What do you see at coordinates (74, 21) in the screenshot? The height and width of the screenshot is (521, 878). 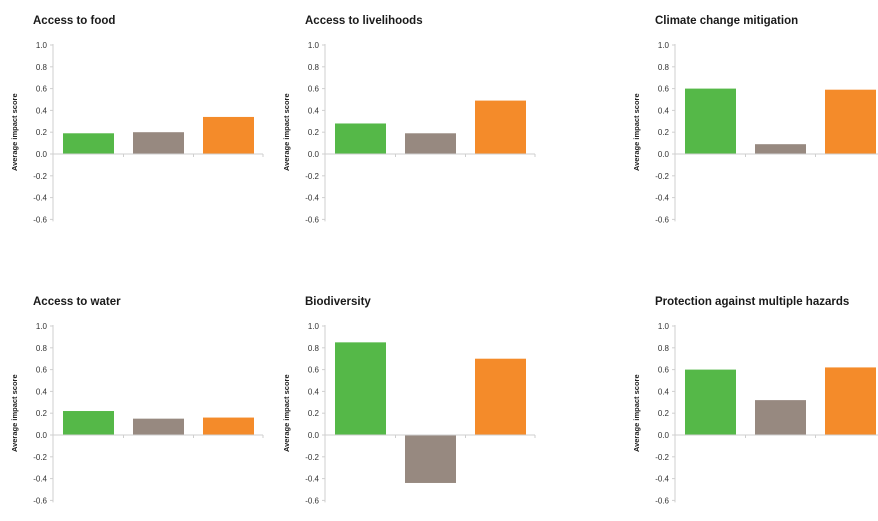 I see `chart-title: Access to food` at bounding box center [74, 21].